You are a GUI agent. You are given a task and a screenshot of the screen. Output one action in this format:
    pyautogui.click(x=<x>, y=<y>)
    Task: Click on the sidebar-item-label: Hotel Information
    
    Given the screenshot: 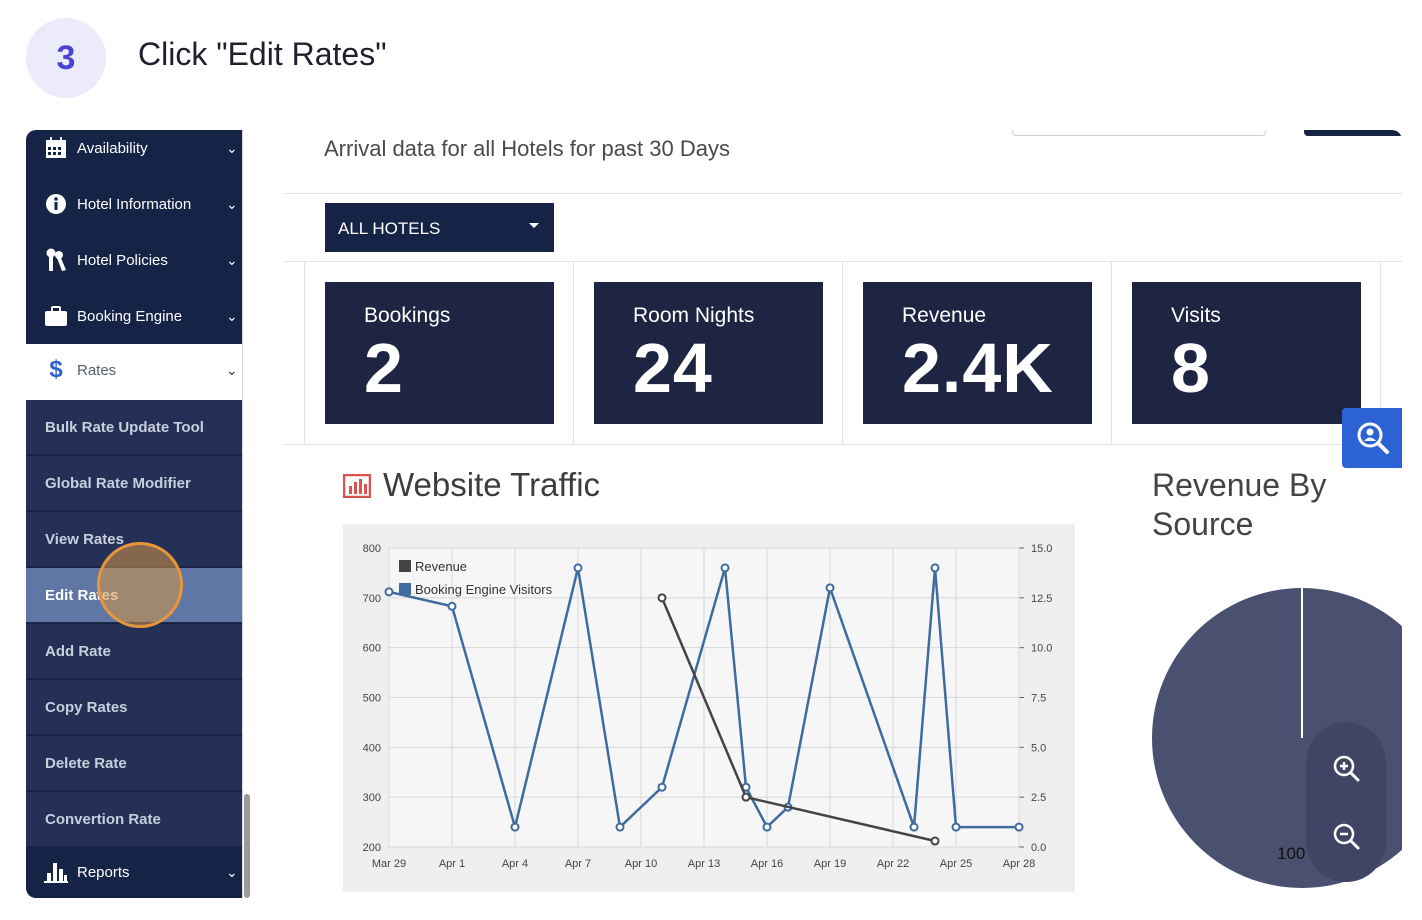 What is the action you would take?
    pyautogui.click(x=134, y=204)
    